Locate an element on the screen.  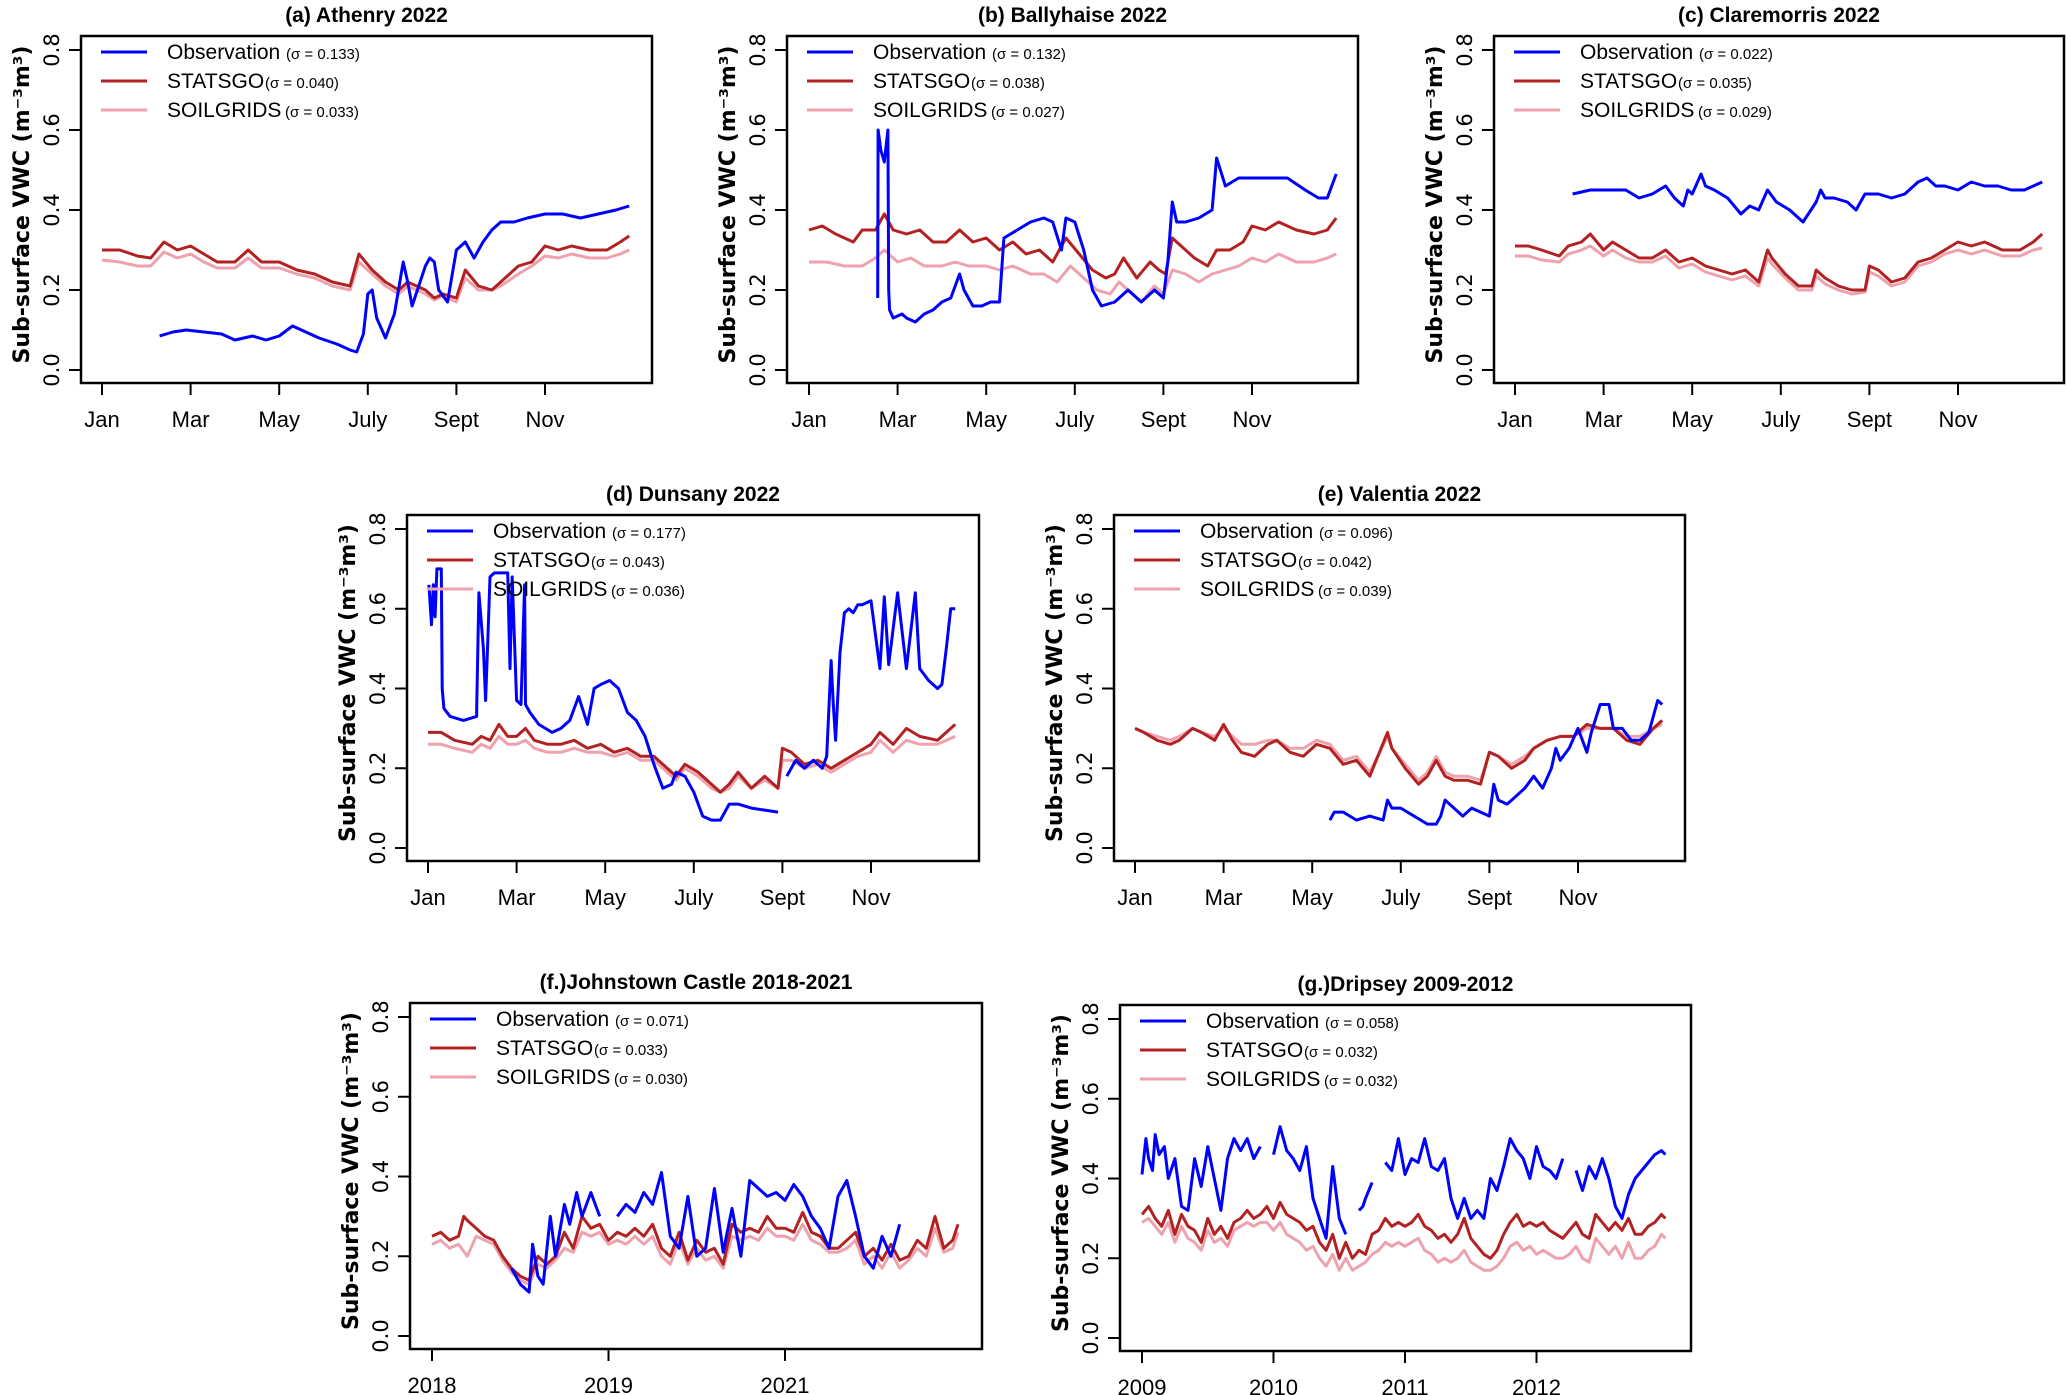
panel-title: (g.)Dripsey 2009-2012 is located at coordinates (1406, 984).